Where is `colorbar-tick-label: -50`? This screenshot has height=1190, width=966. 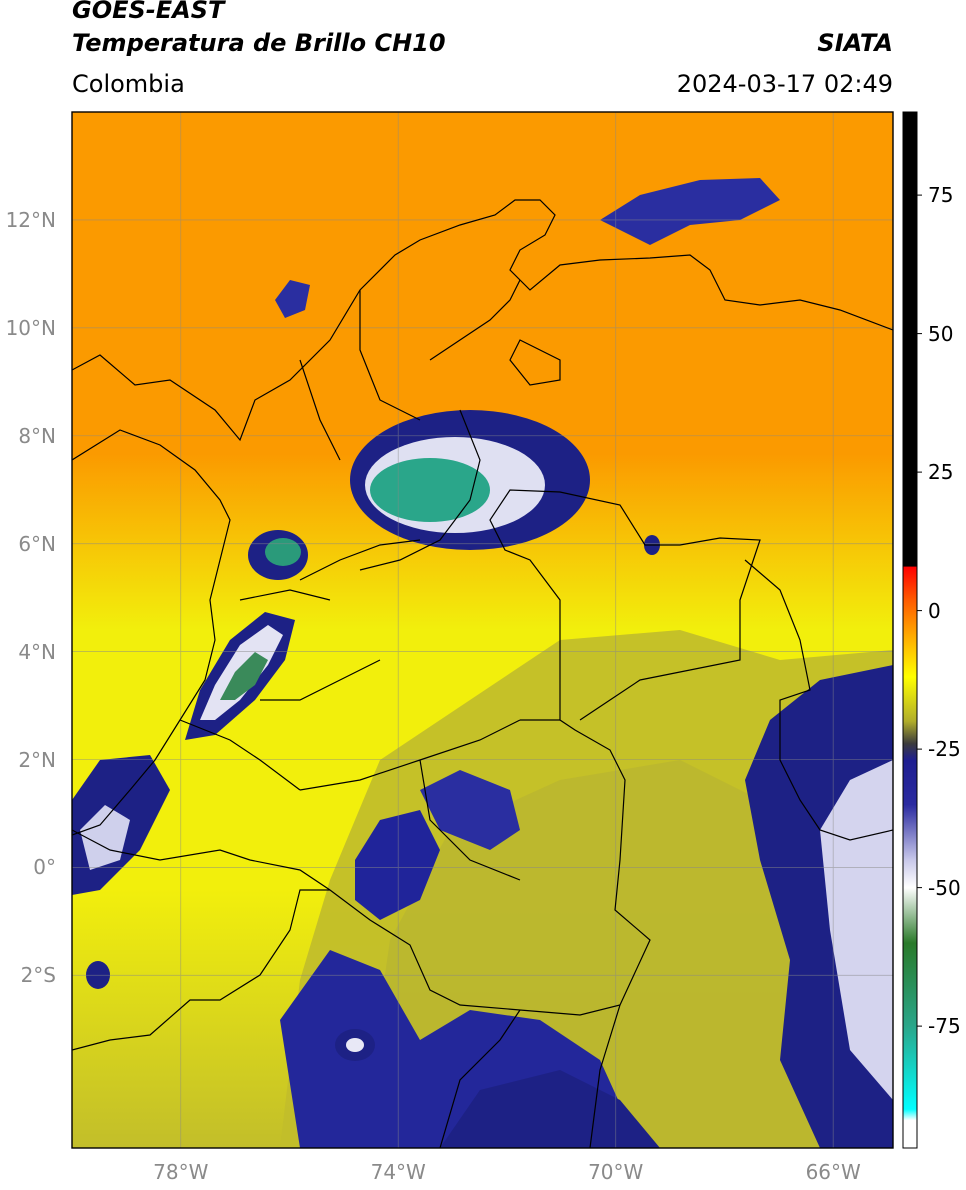
colorbar-tick-label: -50 is located at coordinates (944, 887).